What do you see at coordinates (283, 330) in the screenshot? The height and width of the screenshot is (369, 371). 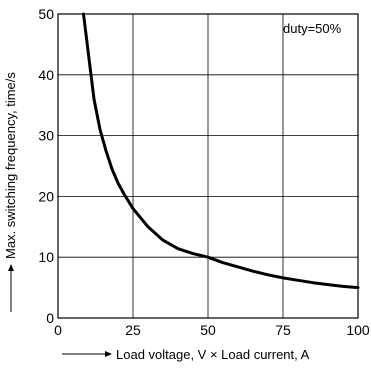 I see `x-tick-label: 75` at bounding box center [283, 330].